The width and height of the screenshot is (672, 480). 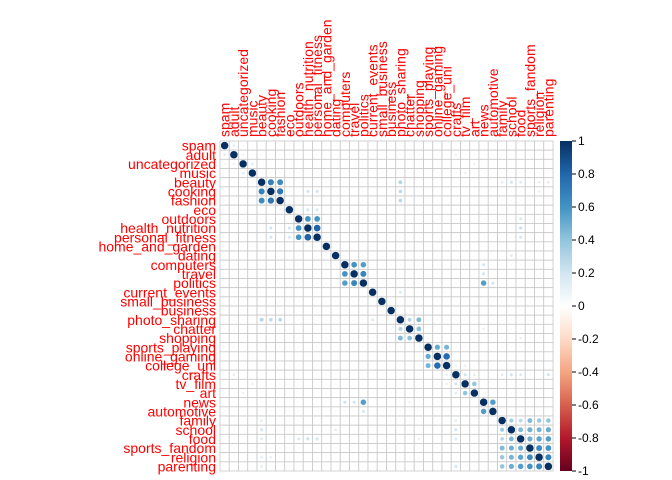 I want to click on colorbar, so click(x=566, y=306).